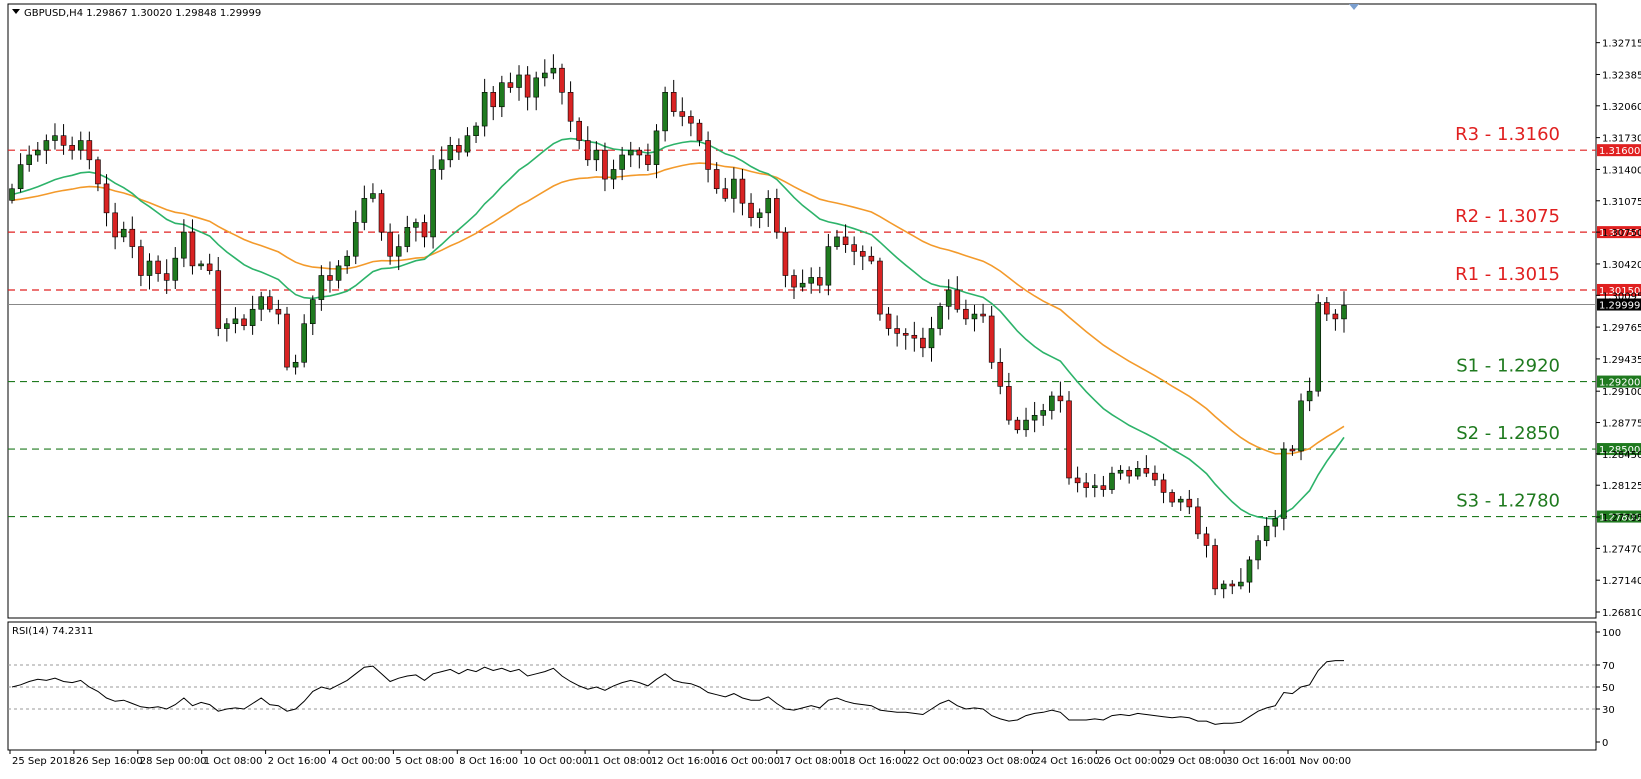 The width and height of the screenshot is (1641, 779). I want to click on price-tick-label: 1.30095, so click(1621, 296).